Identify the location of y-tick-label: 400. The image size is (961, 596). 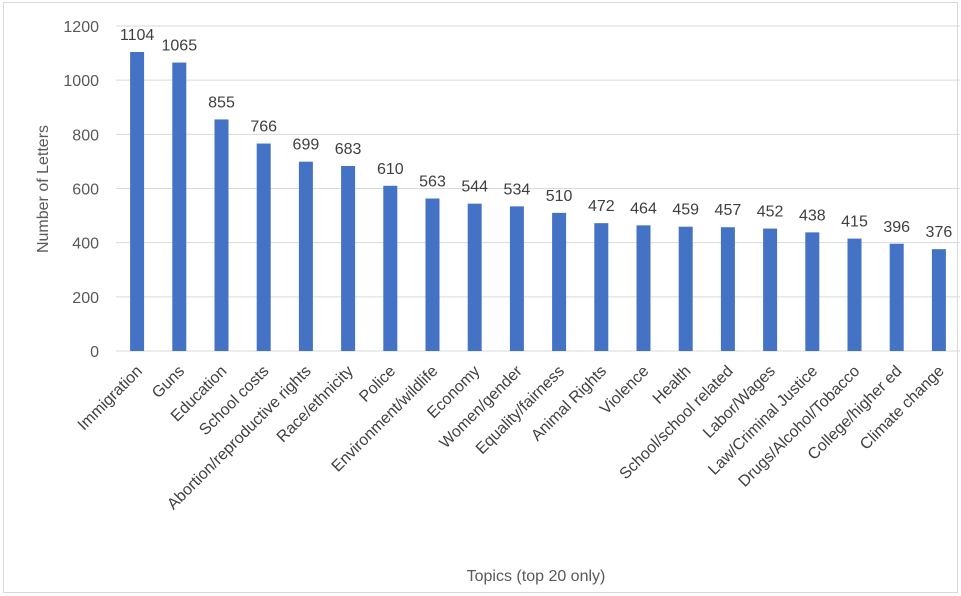
(85, 244).